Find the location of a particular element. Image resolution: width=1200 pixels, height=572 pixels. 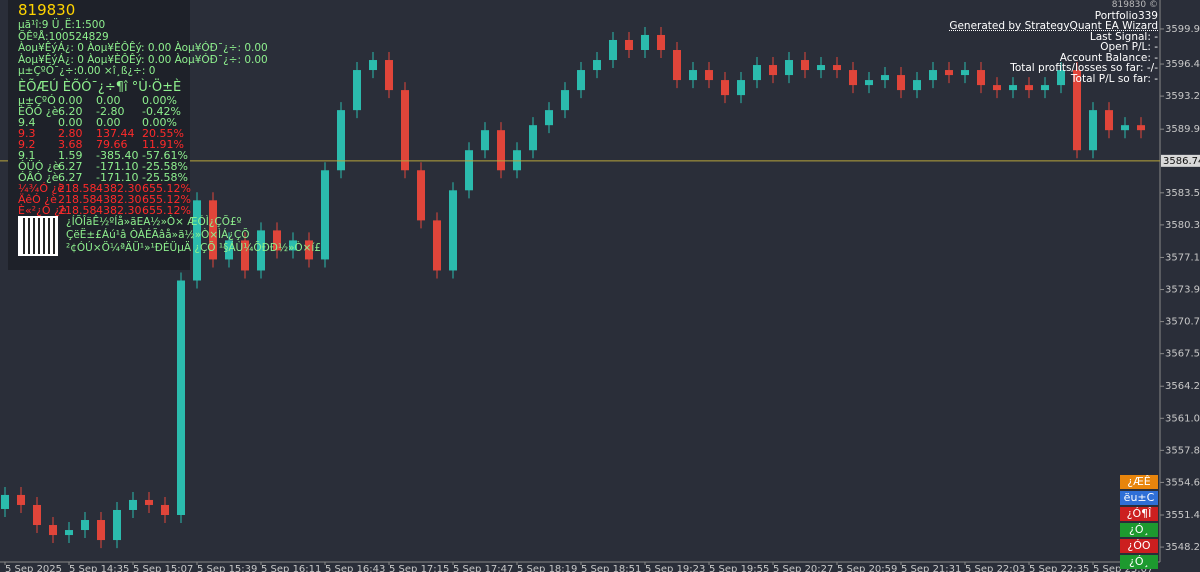

y-tick-label: 3548.20 is located at coordinates (1182, 547).